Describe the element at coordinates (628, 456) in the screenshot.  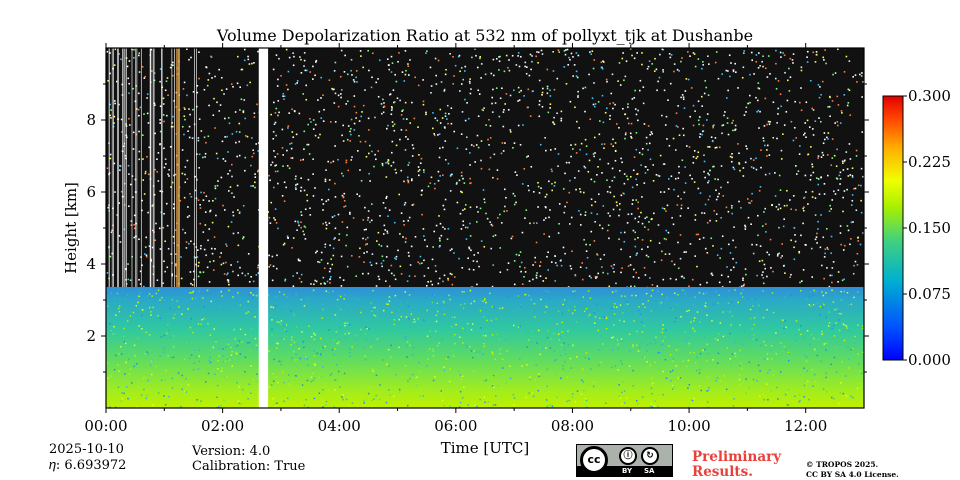
I see `by-attribution-icon: ⓘ` at that location.